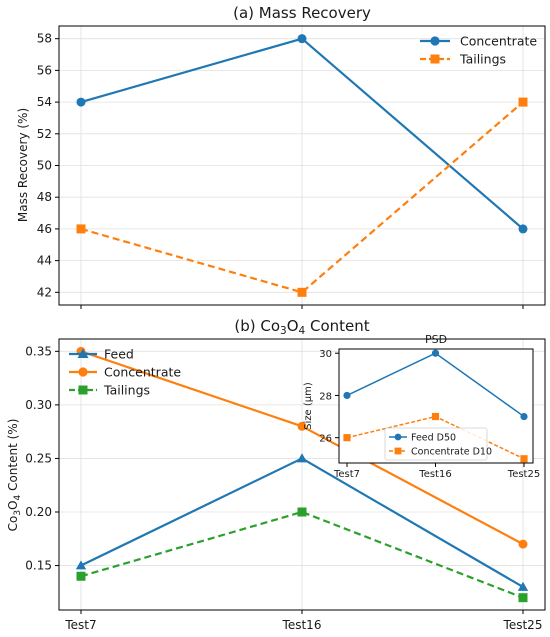 This screenshot has height=637, width=550. Describe the element at coordinates (38, 351) in the screenshot. I see `y-tick-label: 0.35` at that location.